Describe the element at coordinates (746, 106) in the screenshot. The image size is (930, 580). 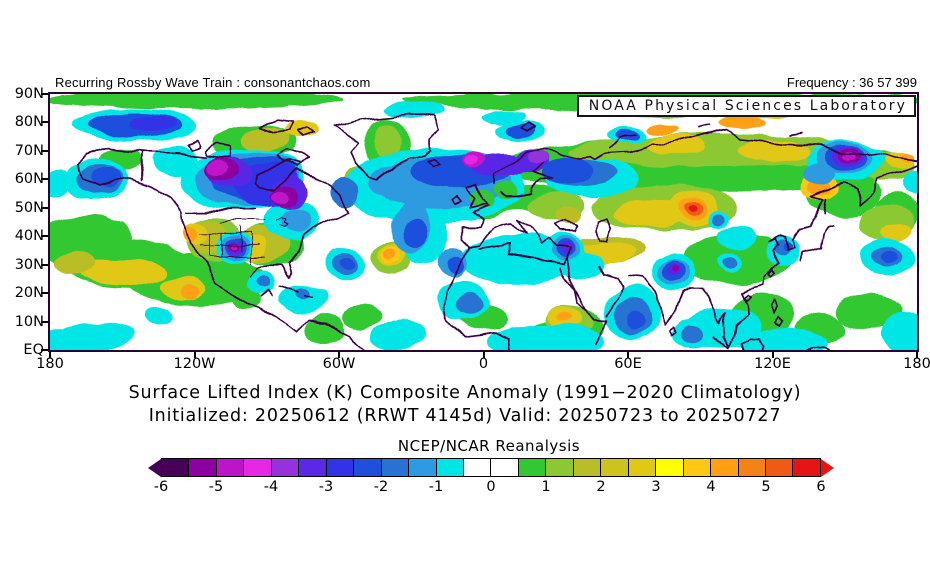
I see `noaa-overlay-label: NOAA Physical Sciences Laboratory` at that location.